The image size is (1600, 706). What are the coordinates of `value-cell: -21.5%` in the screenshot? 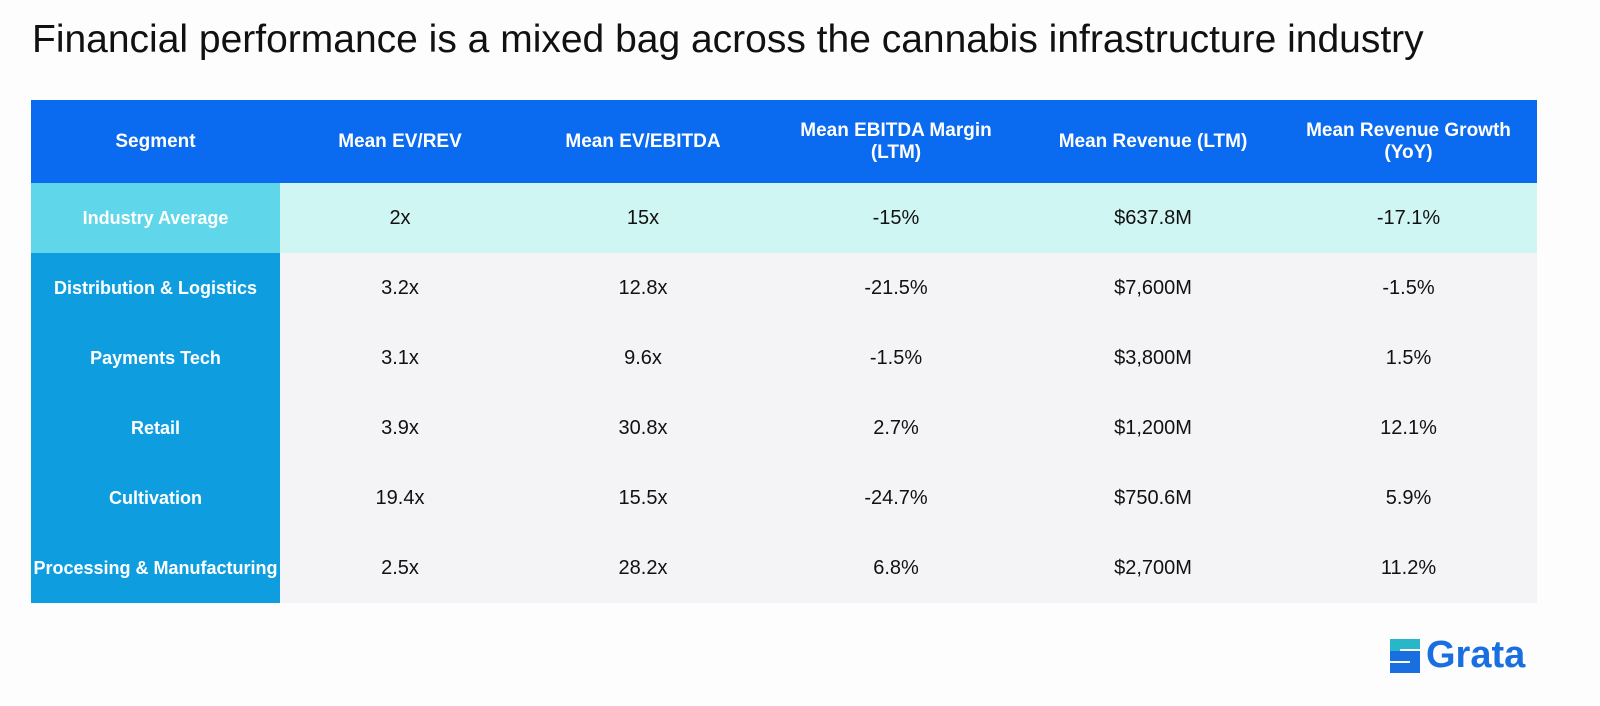 It's located at (896, 288).